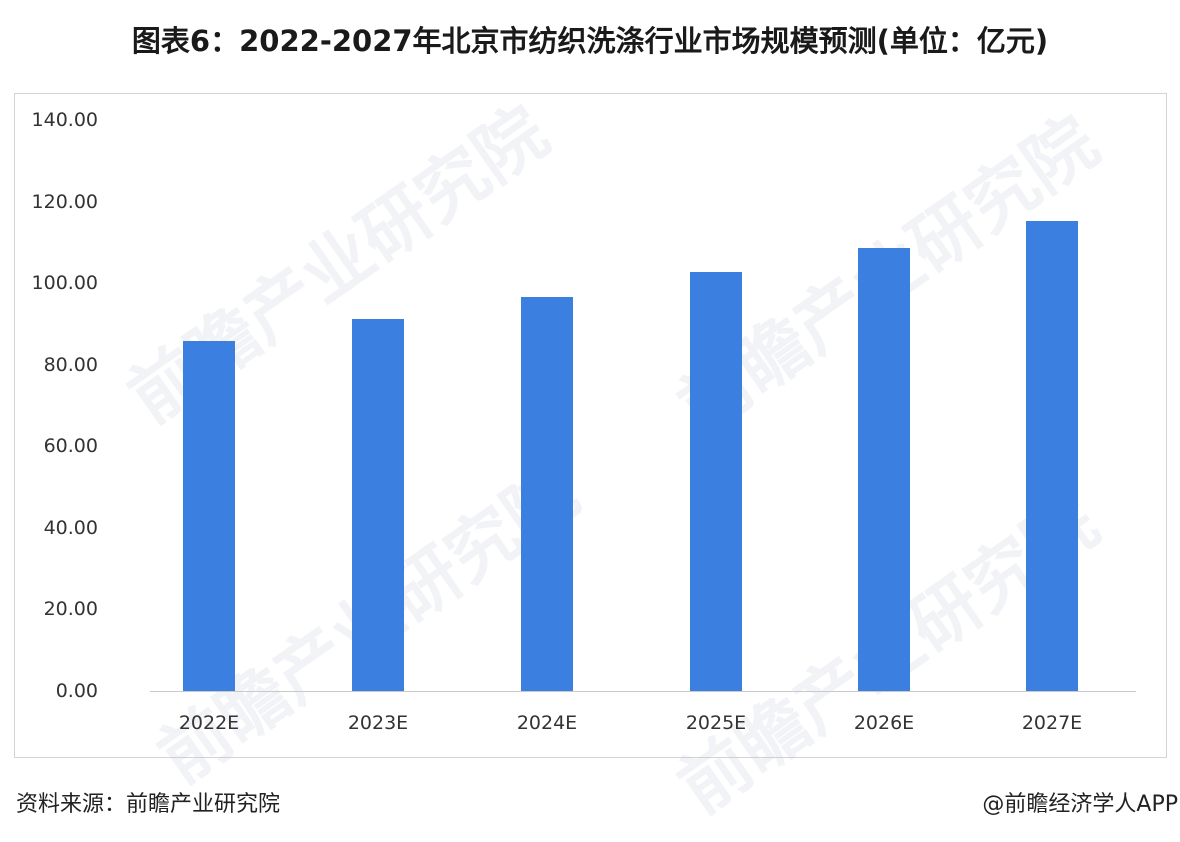  Describe the element at coordinates (70, 609) in the screenshot. I see `y-tick-label: 20.00` at that location.